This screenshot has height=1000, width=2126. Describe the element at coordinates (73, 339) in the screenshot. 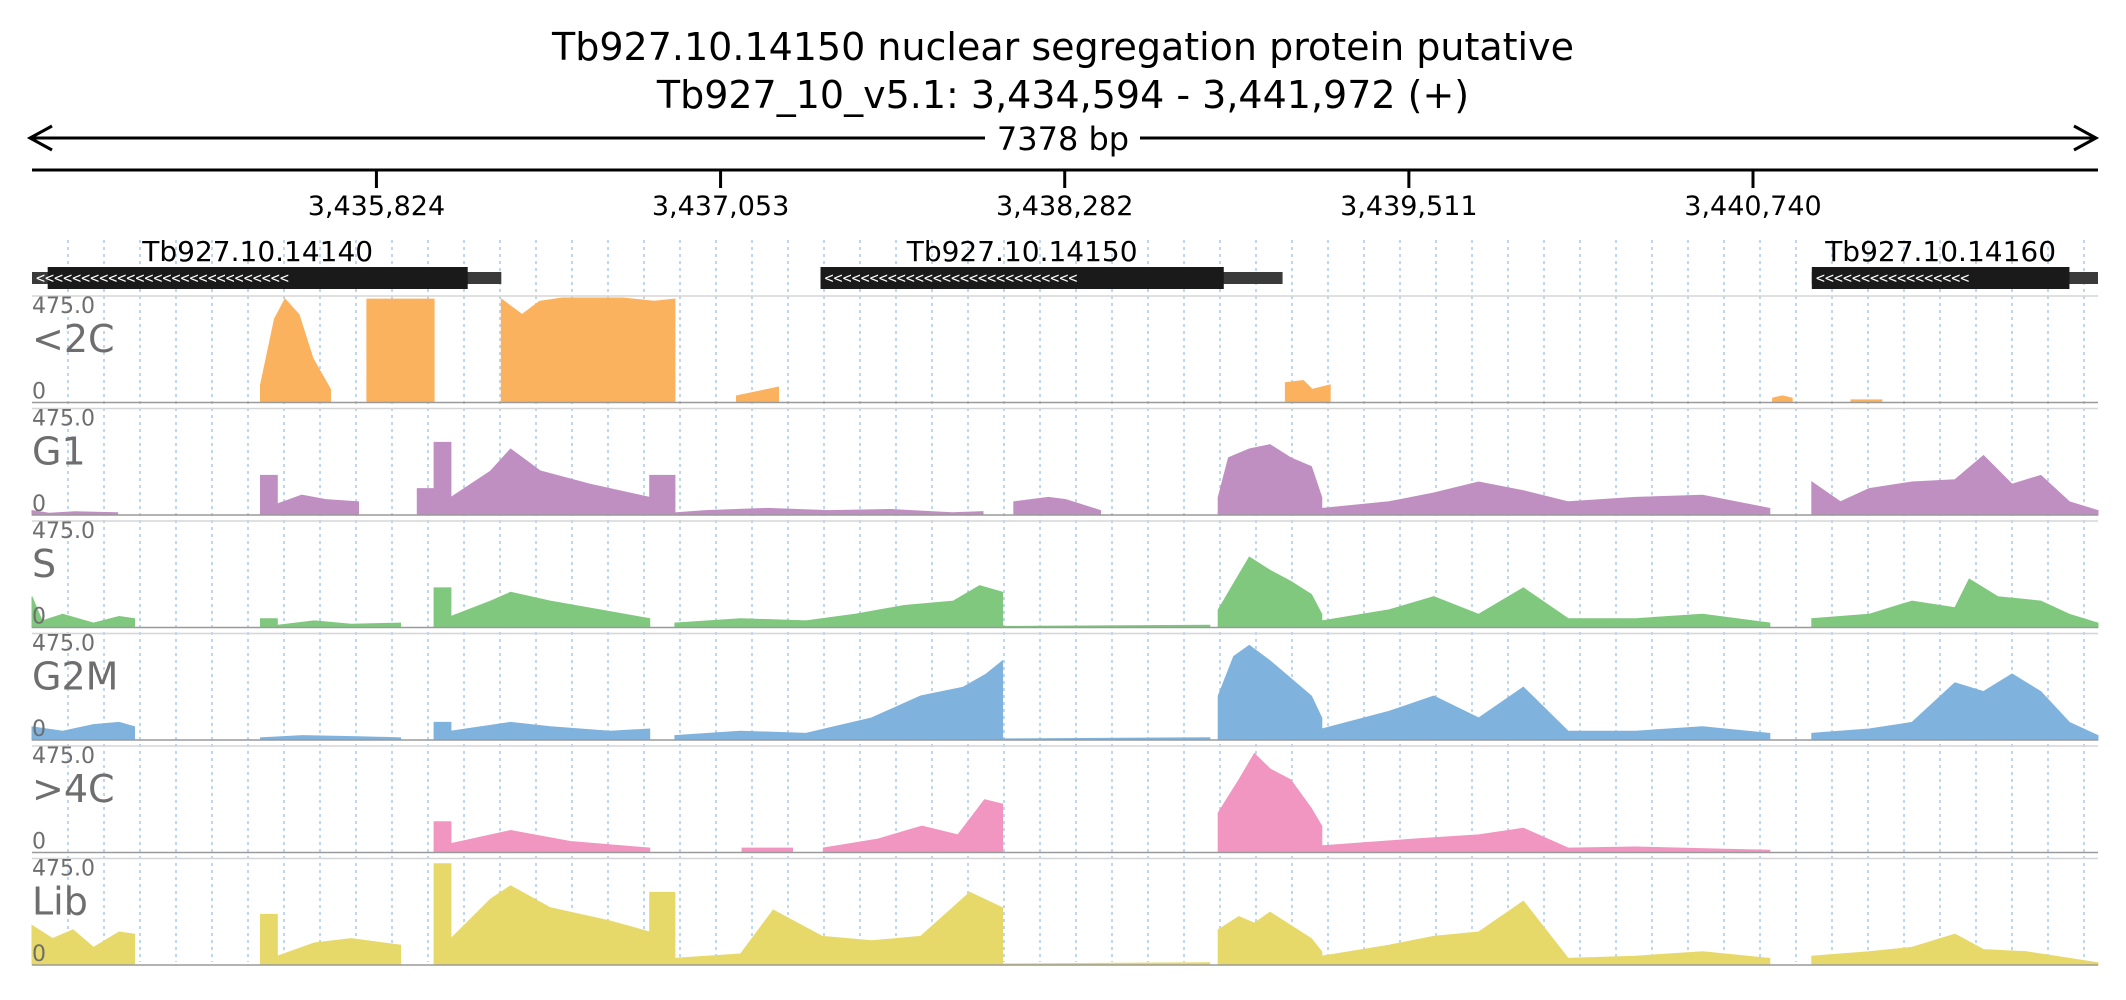

I see `track-name: <2C` at that location.